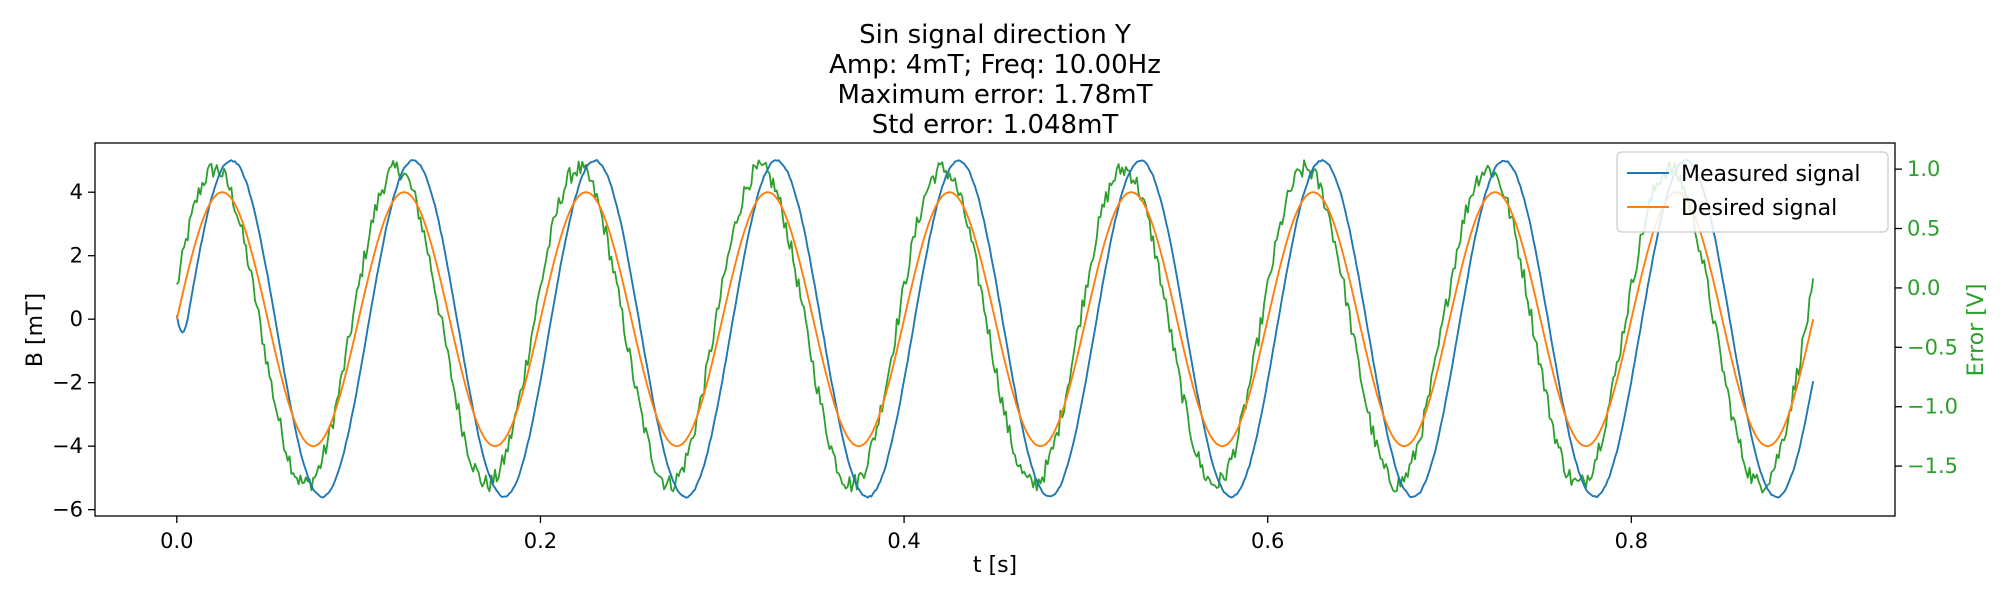 The image size is (2000, 600). What do you see at coordinates (1631, 541) in the screenshot?
I see `x-tick-label-4: 0.8` at bounding box center [1631, 541].